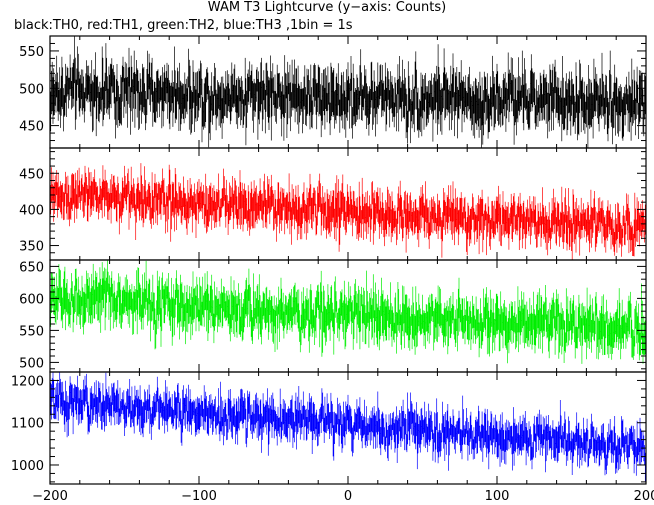 This screenshot has width=654, height=505. What do you see at coordinates (348, 496) in the screenshot?
I see `x-tick-label: 0` at bounding box center [348, 496].